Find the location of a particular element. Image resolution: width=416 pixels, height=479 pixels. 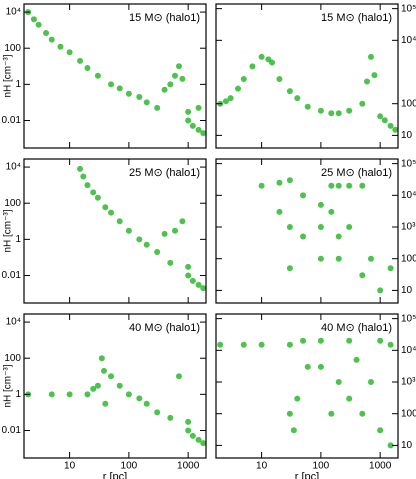

panel-annotation: 40 M⊙ (halo1) is located at coordinates (356, 328).